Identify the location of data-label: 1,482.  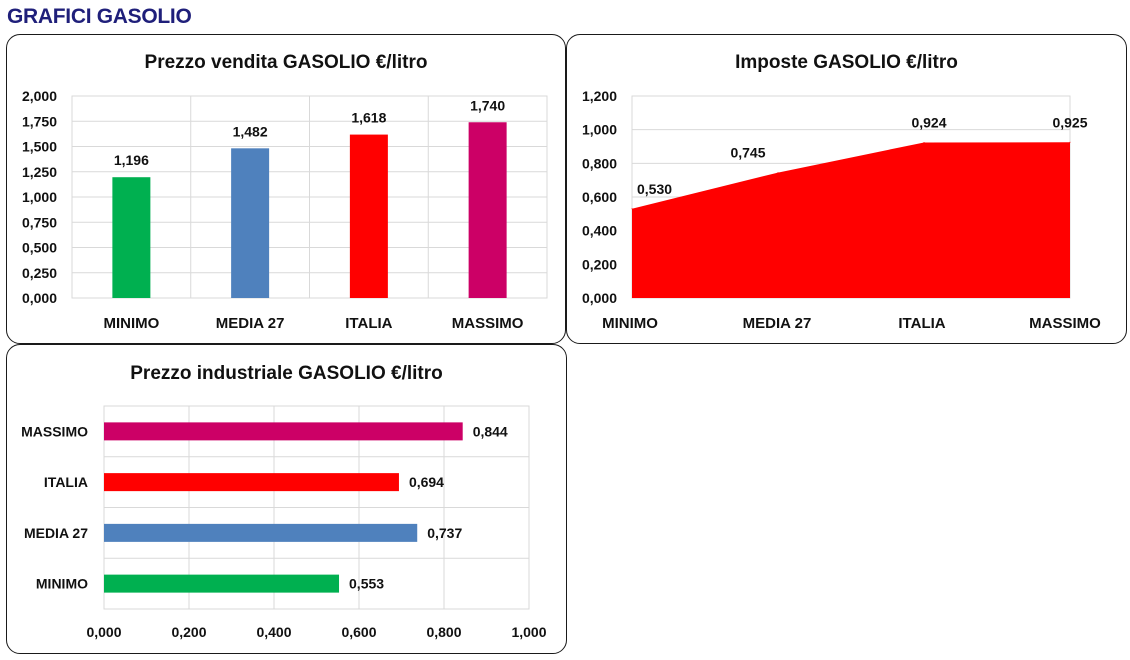
(250, 131).